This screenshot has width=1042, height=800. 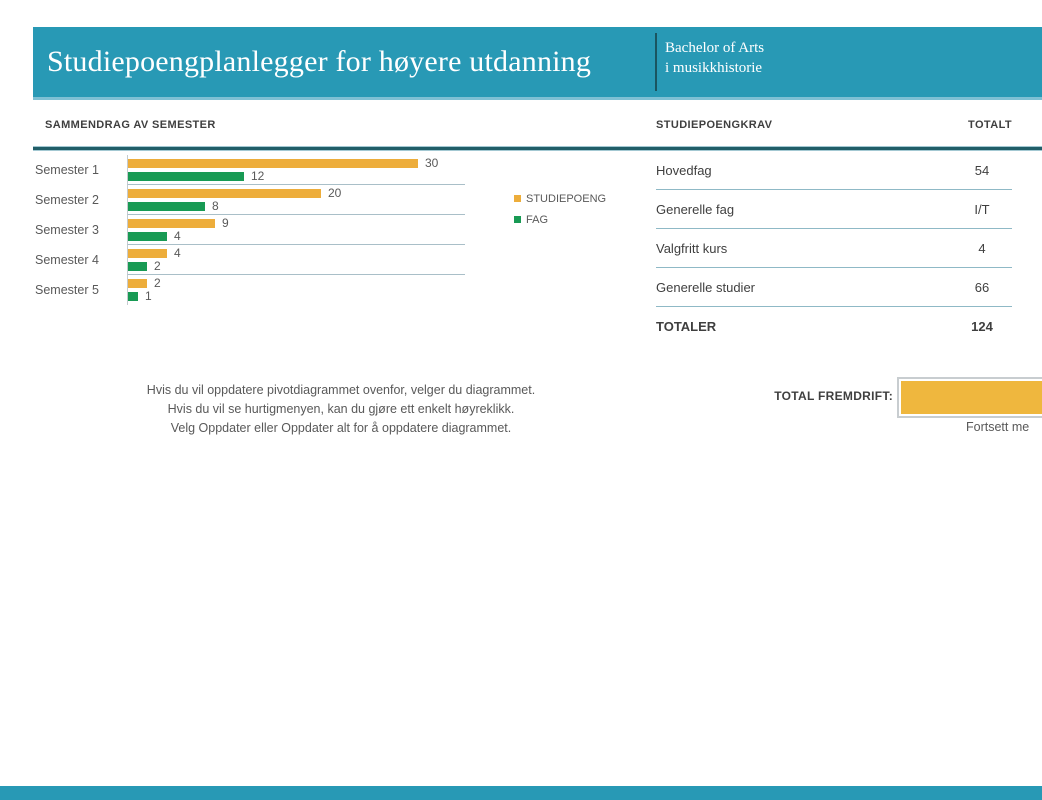 I want to click on chart-legend: STUDIEPOENG FAG, so click(x=560, y=209).